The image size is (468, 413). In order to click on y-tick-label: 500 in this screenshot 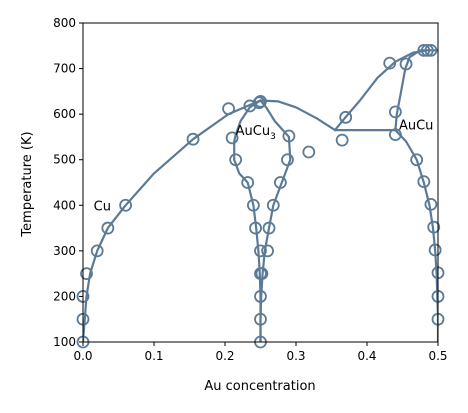, I will do `click(64, 160)`.